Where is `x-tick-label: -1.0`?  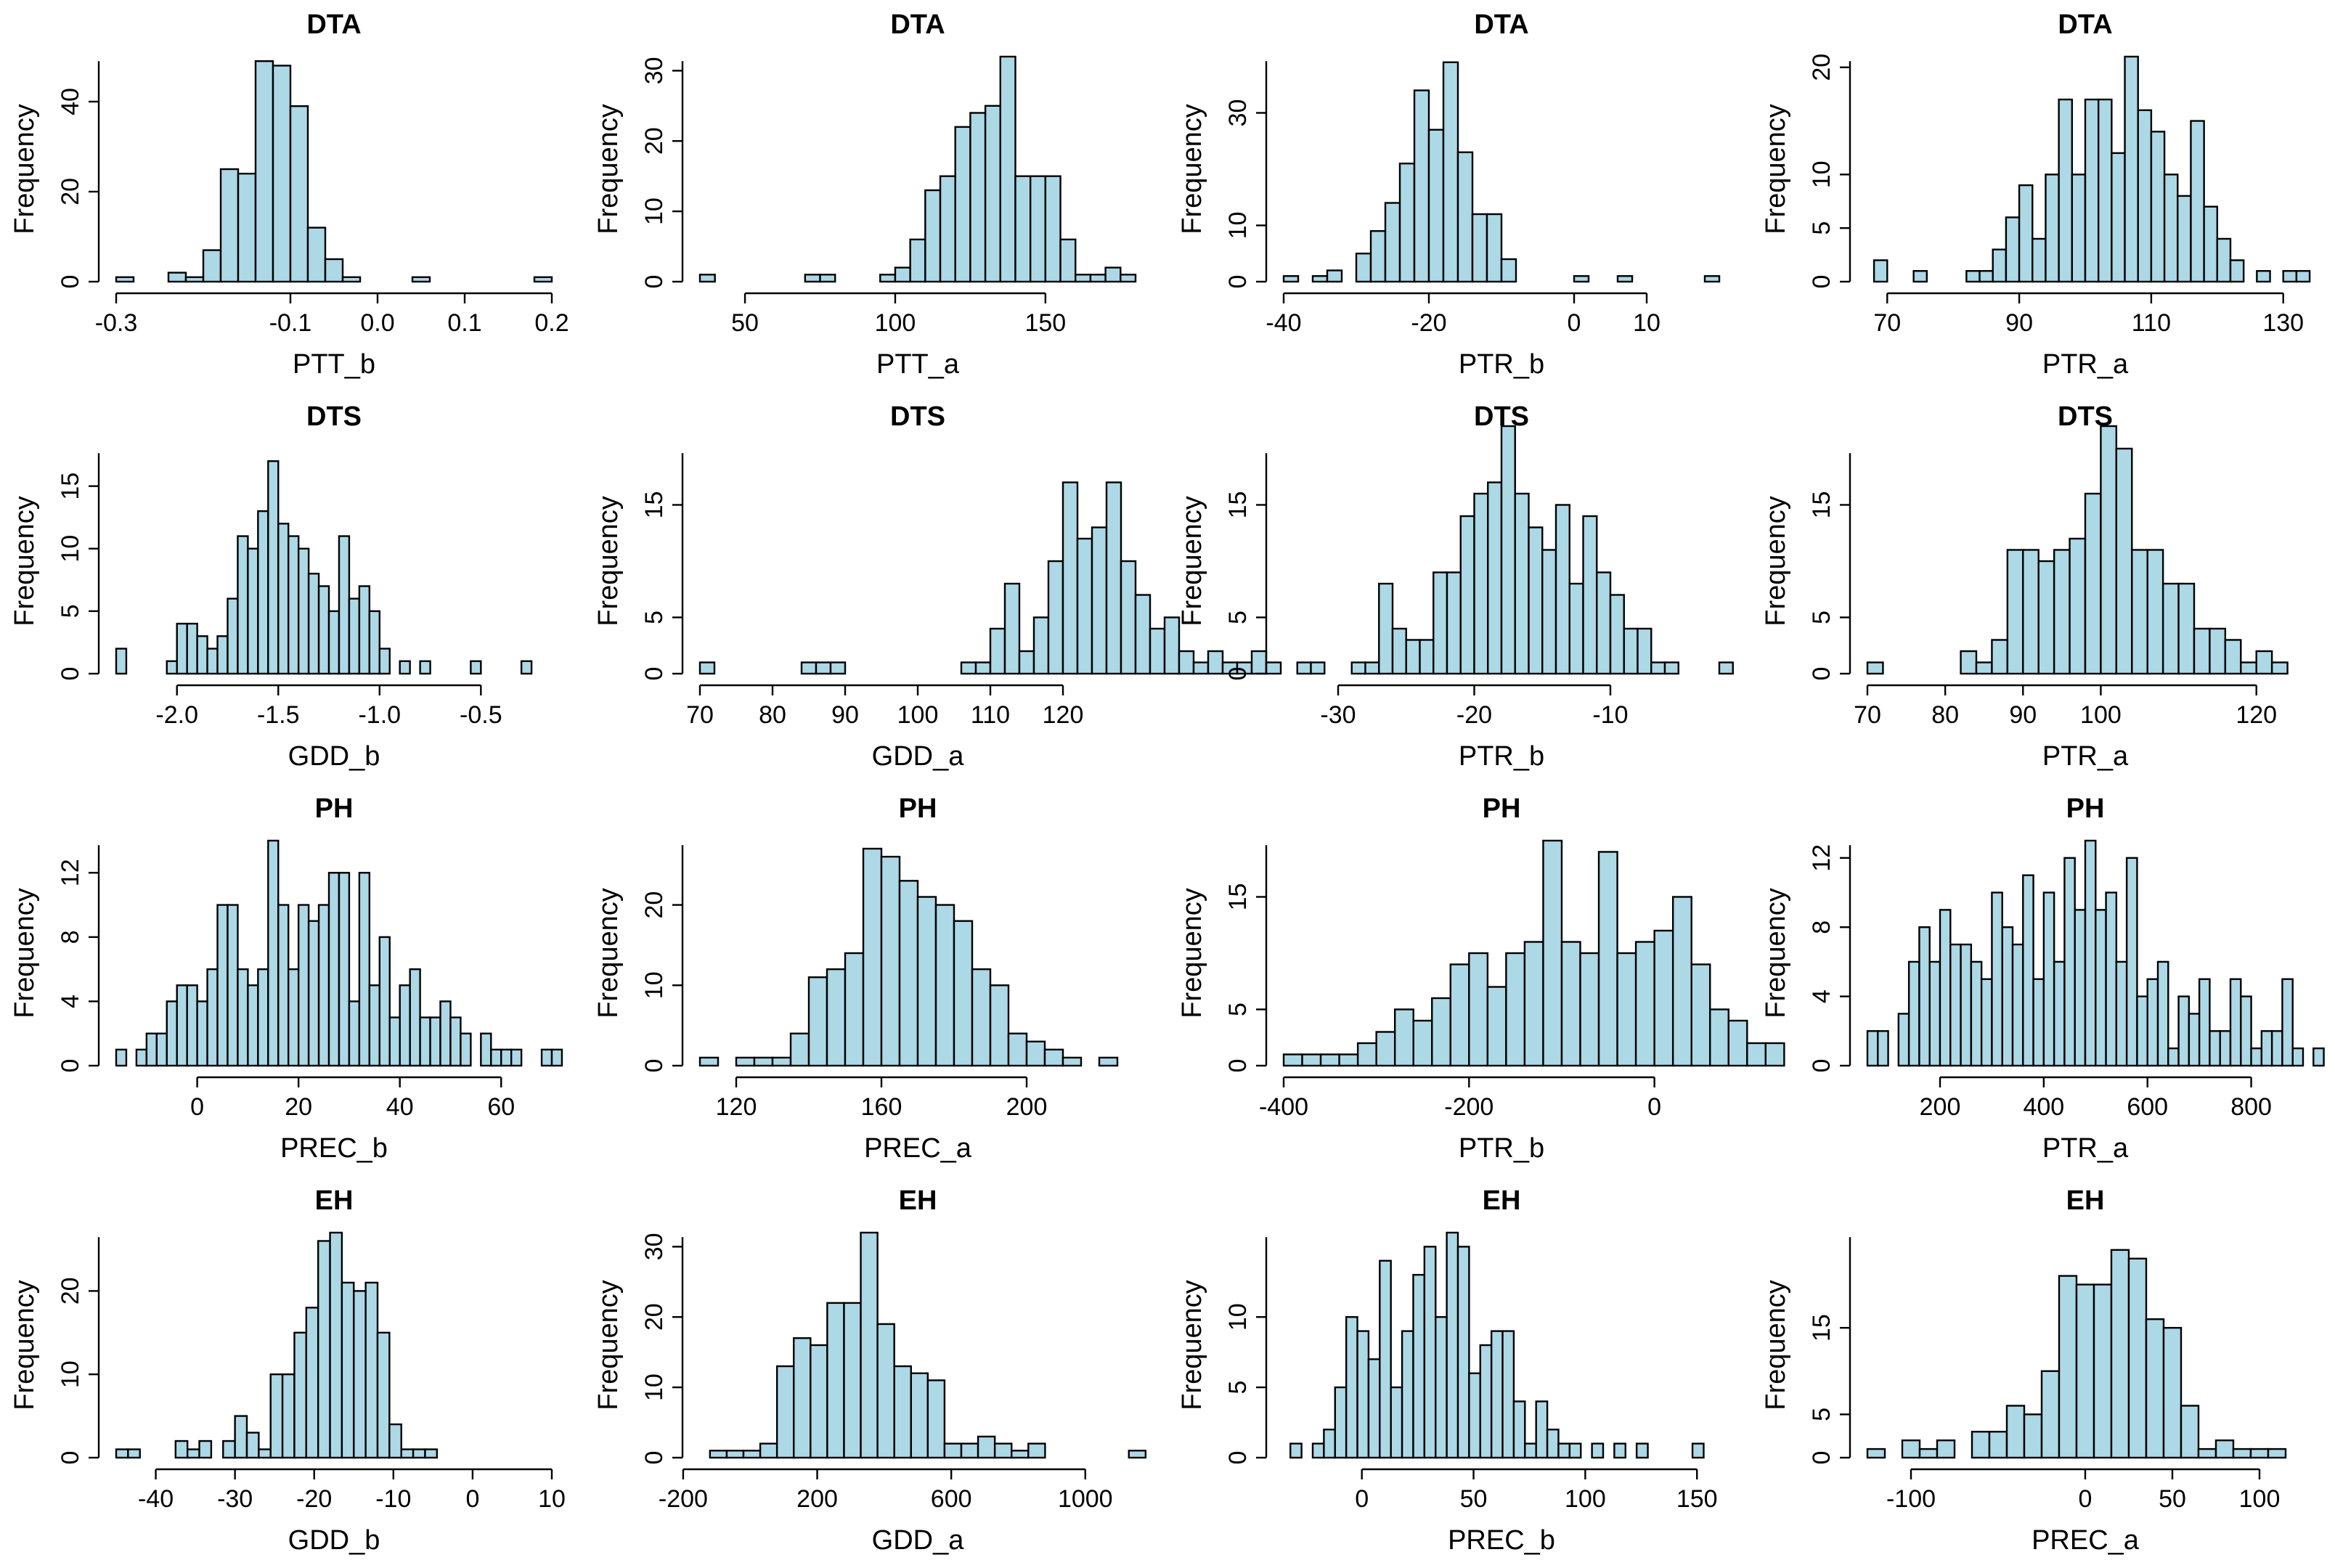
x-tick-label: -1.0 is located at coordinates (379, 715).